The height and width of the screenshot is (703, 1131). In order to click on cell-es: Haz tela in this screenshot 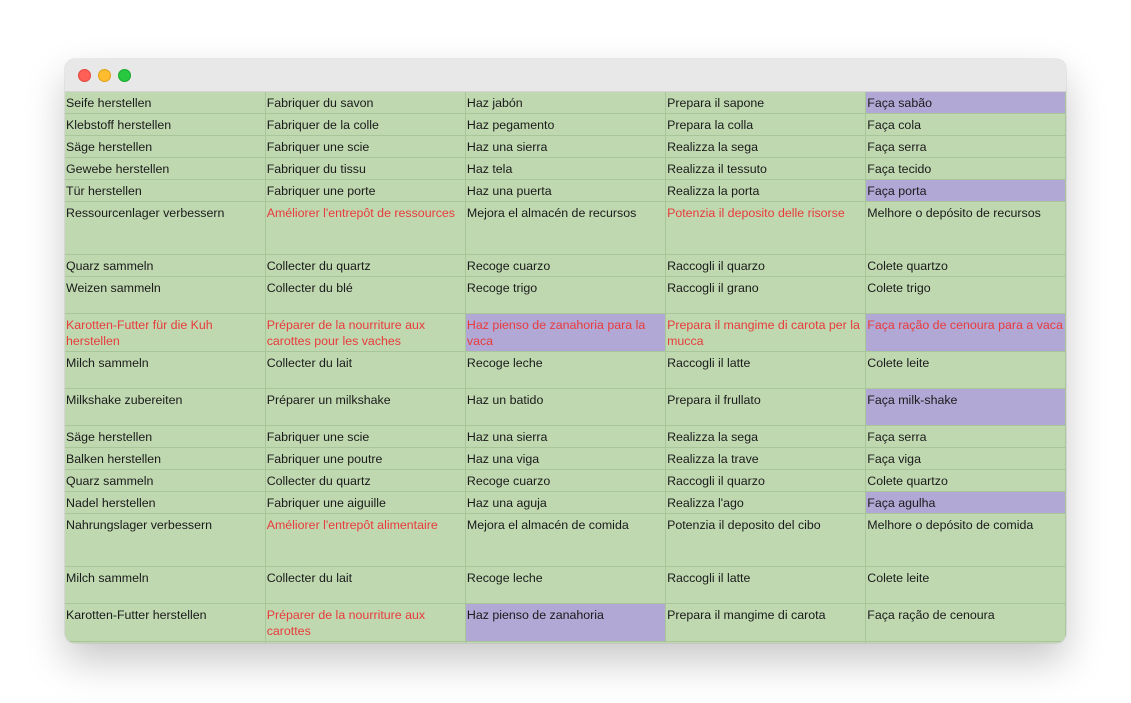, I will do `click(565, 168)`.